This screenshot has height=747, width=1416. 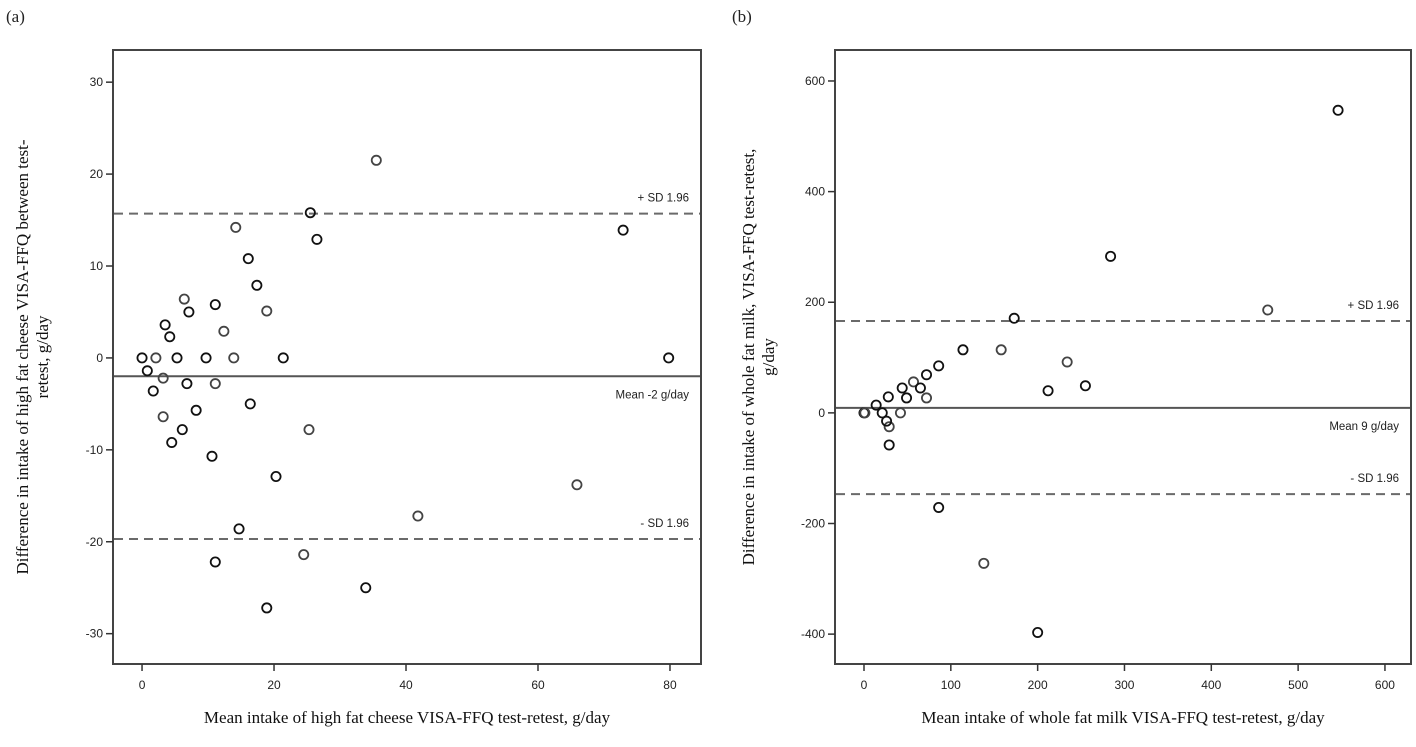 I want to click on panel-b-x-tick-label: 300, so click(x=1124, y=685).